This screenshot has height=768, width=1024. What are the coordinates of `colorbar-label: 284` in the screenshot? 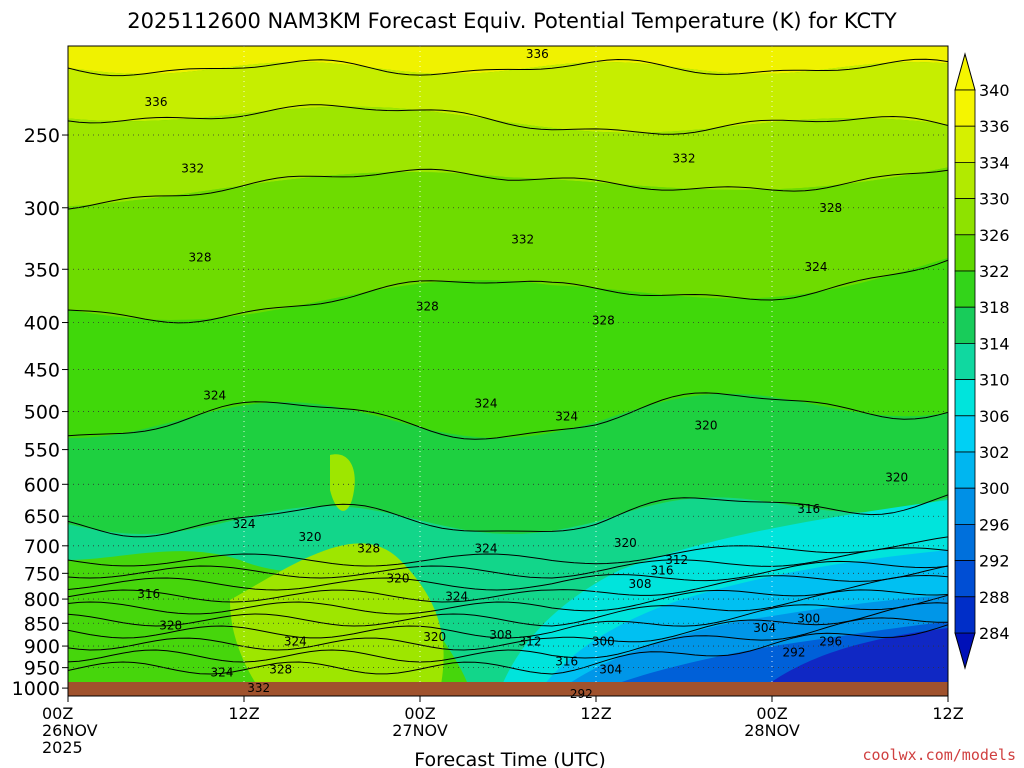 It's located at (994, 633).